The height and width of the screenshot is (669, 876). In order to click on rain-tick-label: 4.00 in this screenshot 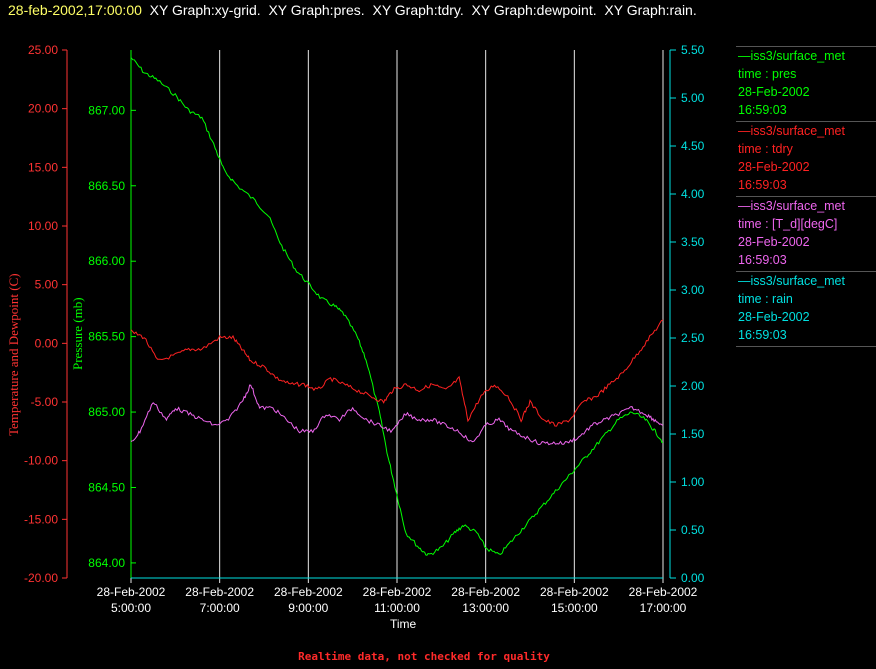, I will do `click(693, 194)`.